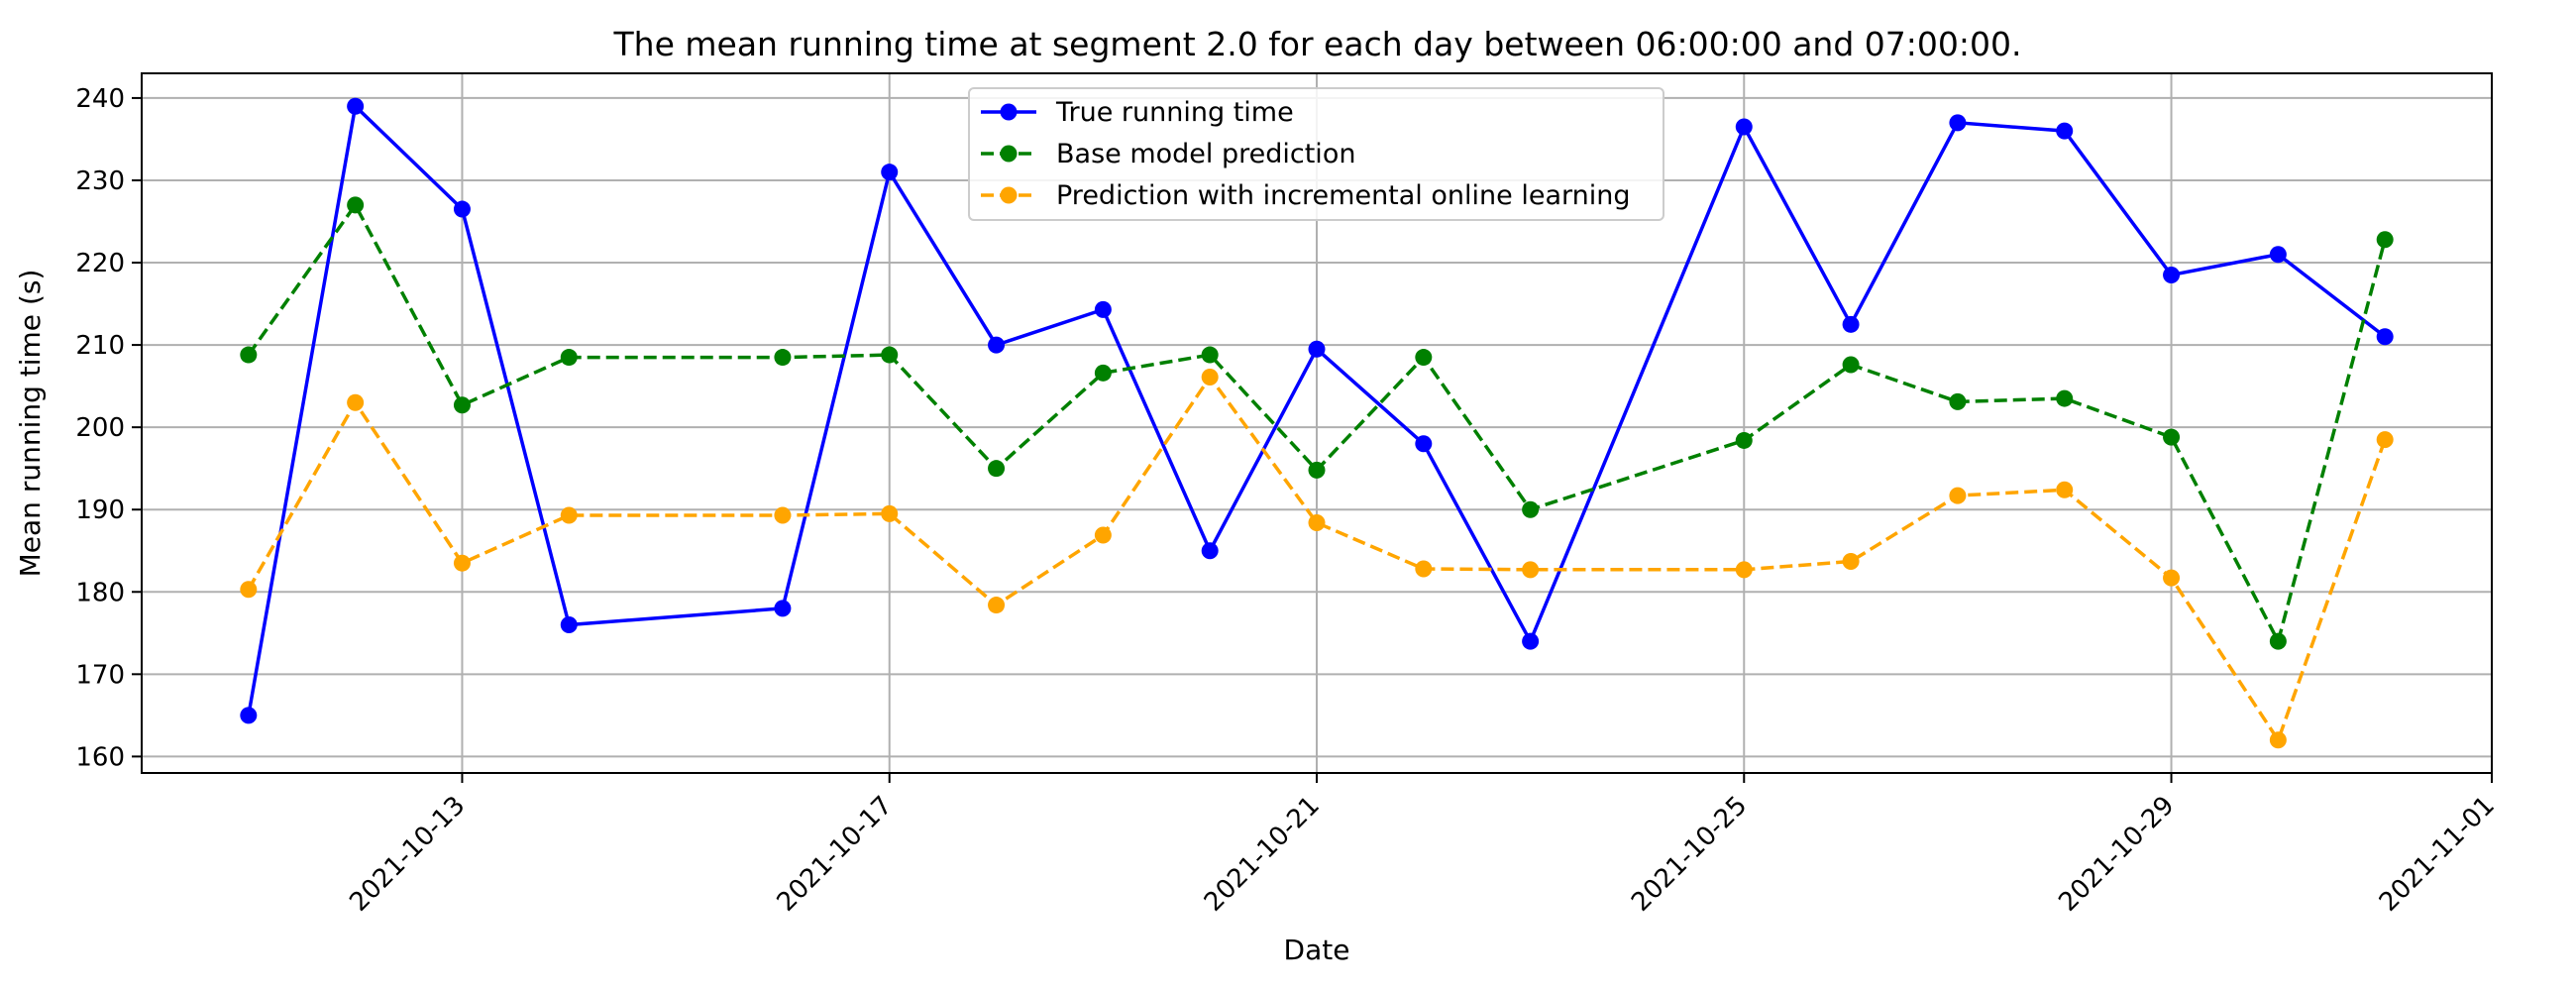 This screenshot has width=2576, height=991. I want to click on x-tick-label: 2021-10-17, so click(836, 854).